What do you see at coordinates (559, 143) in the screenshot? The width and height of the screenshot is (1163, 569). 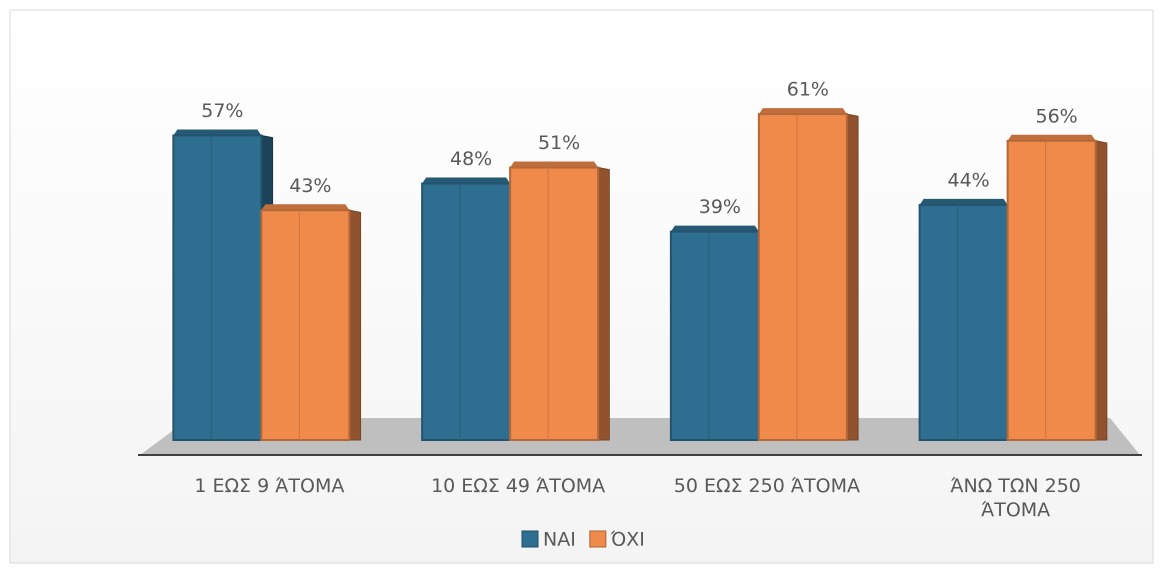 I see `data-label: 51%` at bounding box center [559, 143].